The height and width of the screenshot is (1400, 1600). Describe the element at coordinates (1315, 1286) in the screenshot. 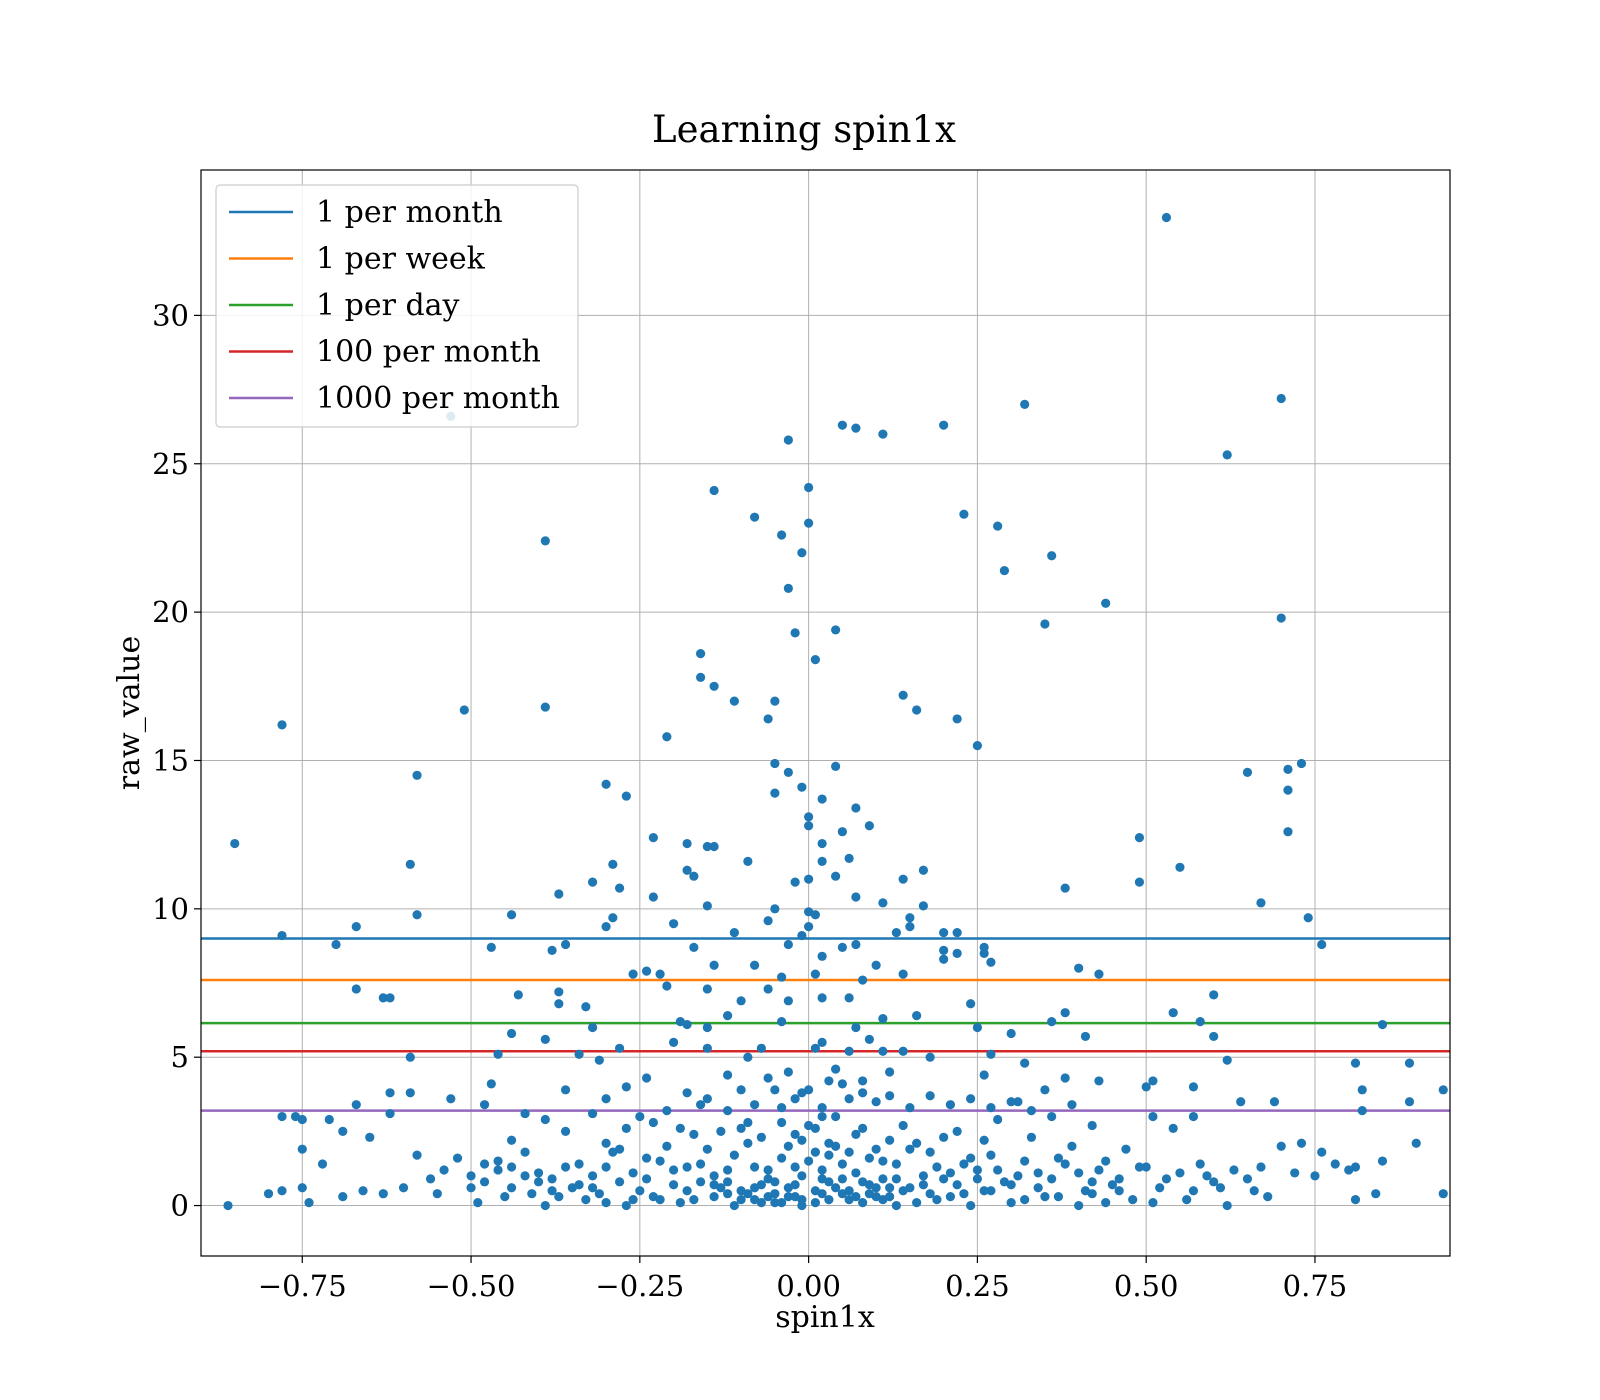

I see `x-tick-label: 0.75` at that location.